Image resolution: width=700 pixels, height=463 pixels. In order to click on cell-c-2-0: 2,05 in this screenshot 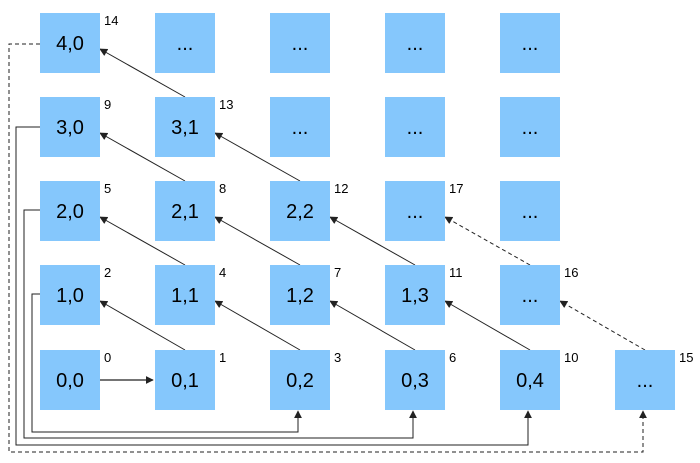, I will do `click(75, 211)`.